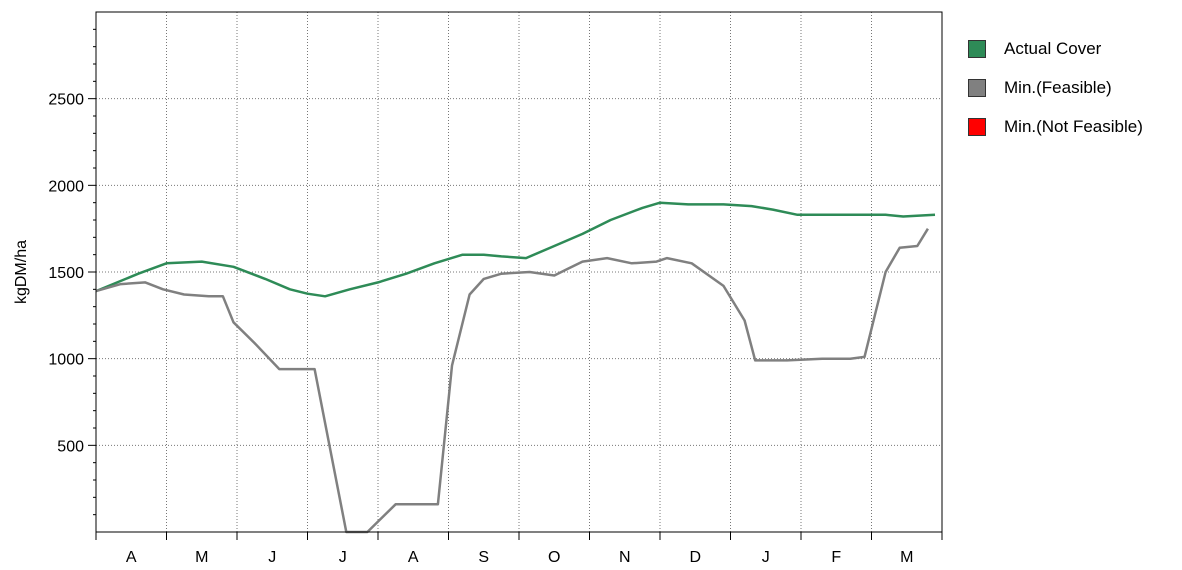 Image resolution: width=1182 pixels, height=570 pixels. What do you see at coordinates (695, 557) in the screenshot?
I see `x-tick-label: D` at bounding box center [695, 557].